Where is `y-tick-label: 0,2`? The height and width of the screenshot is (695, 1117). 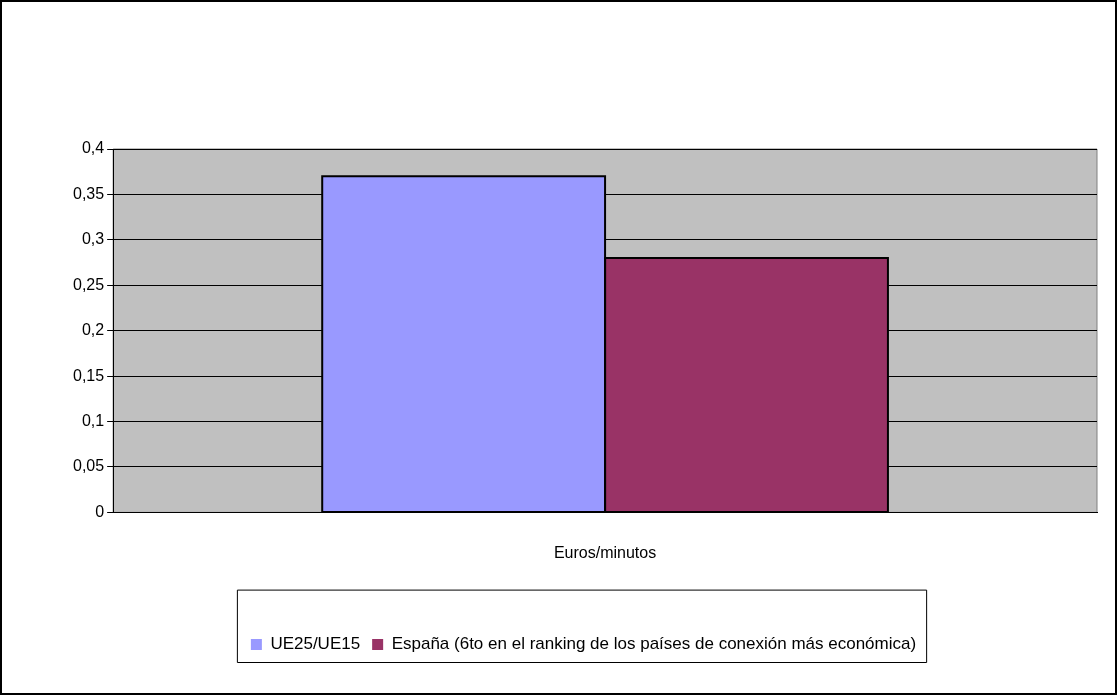
y-tick-label: 0,2 is located at coordinates (93, 330).